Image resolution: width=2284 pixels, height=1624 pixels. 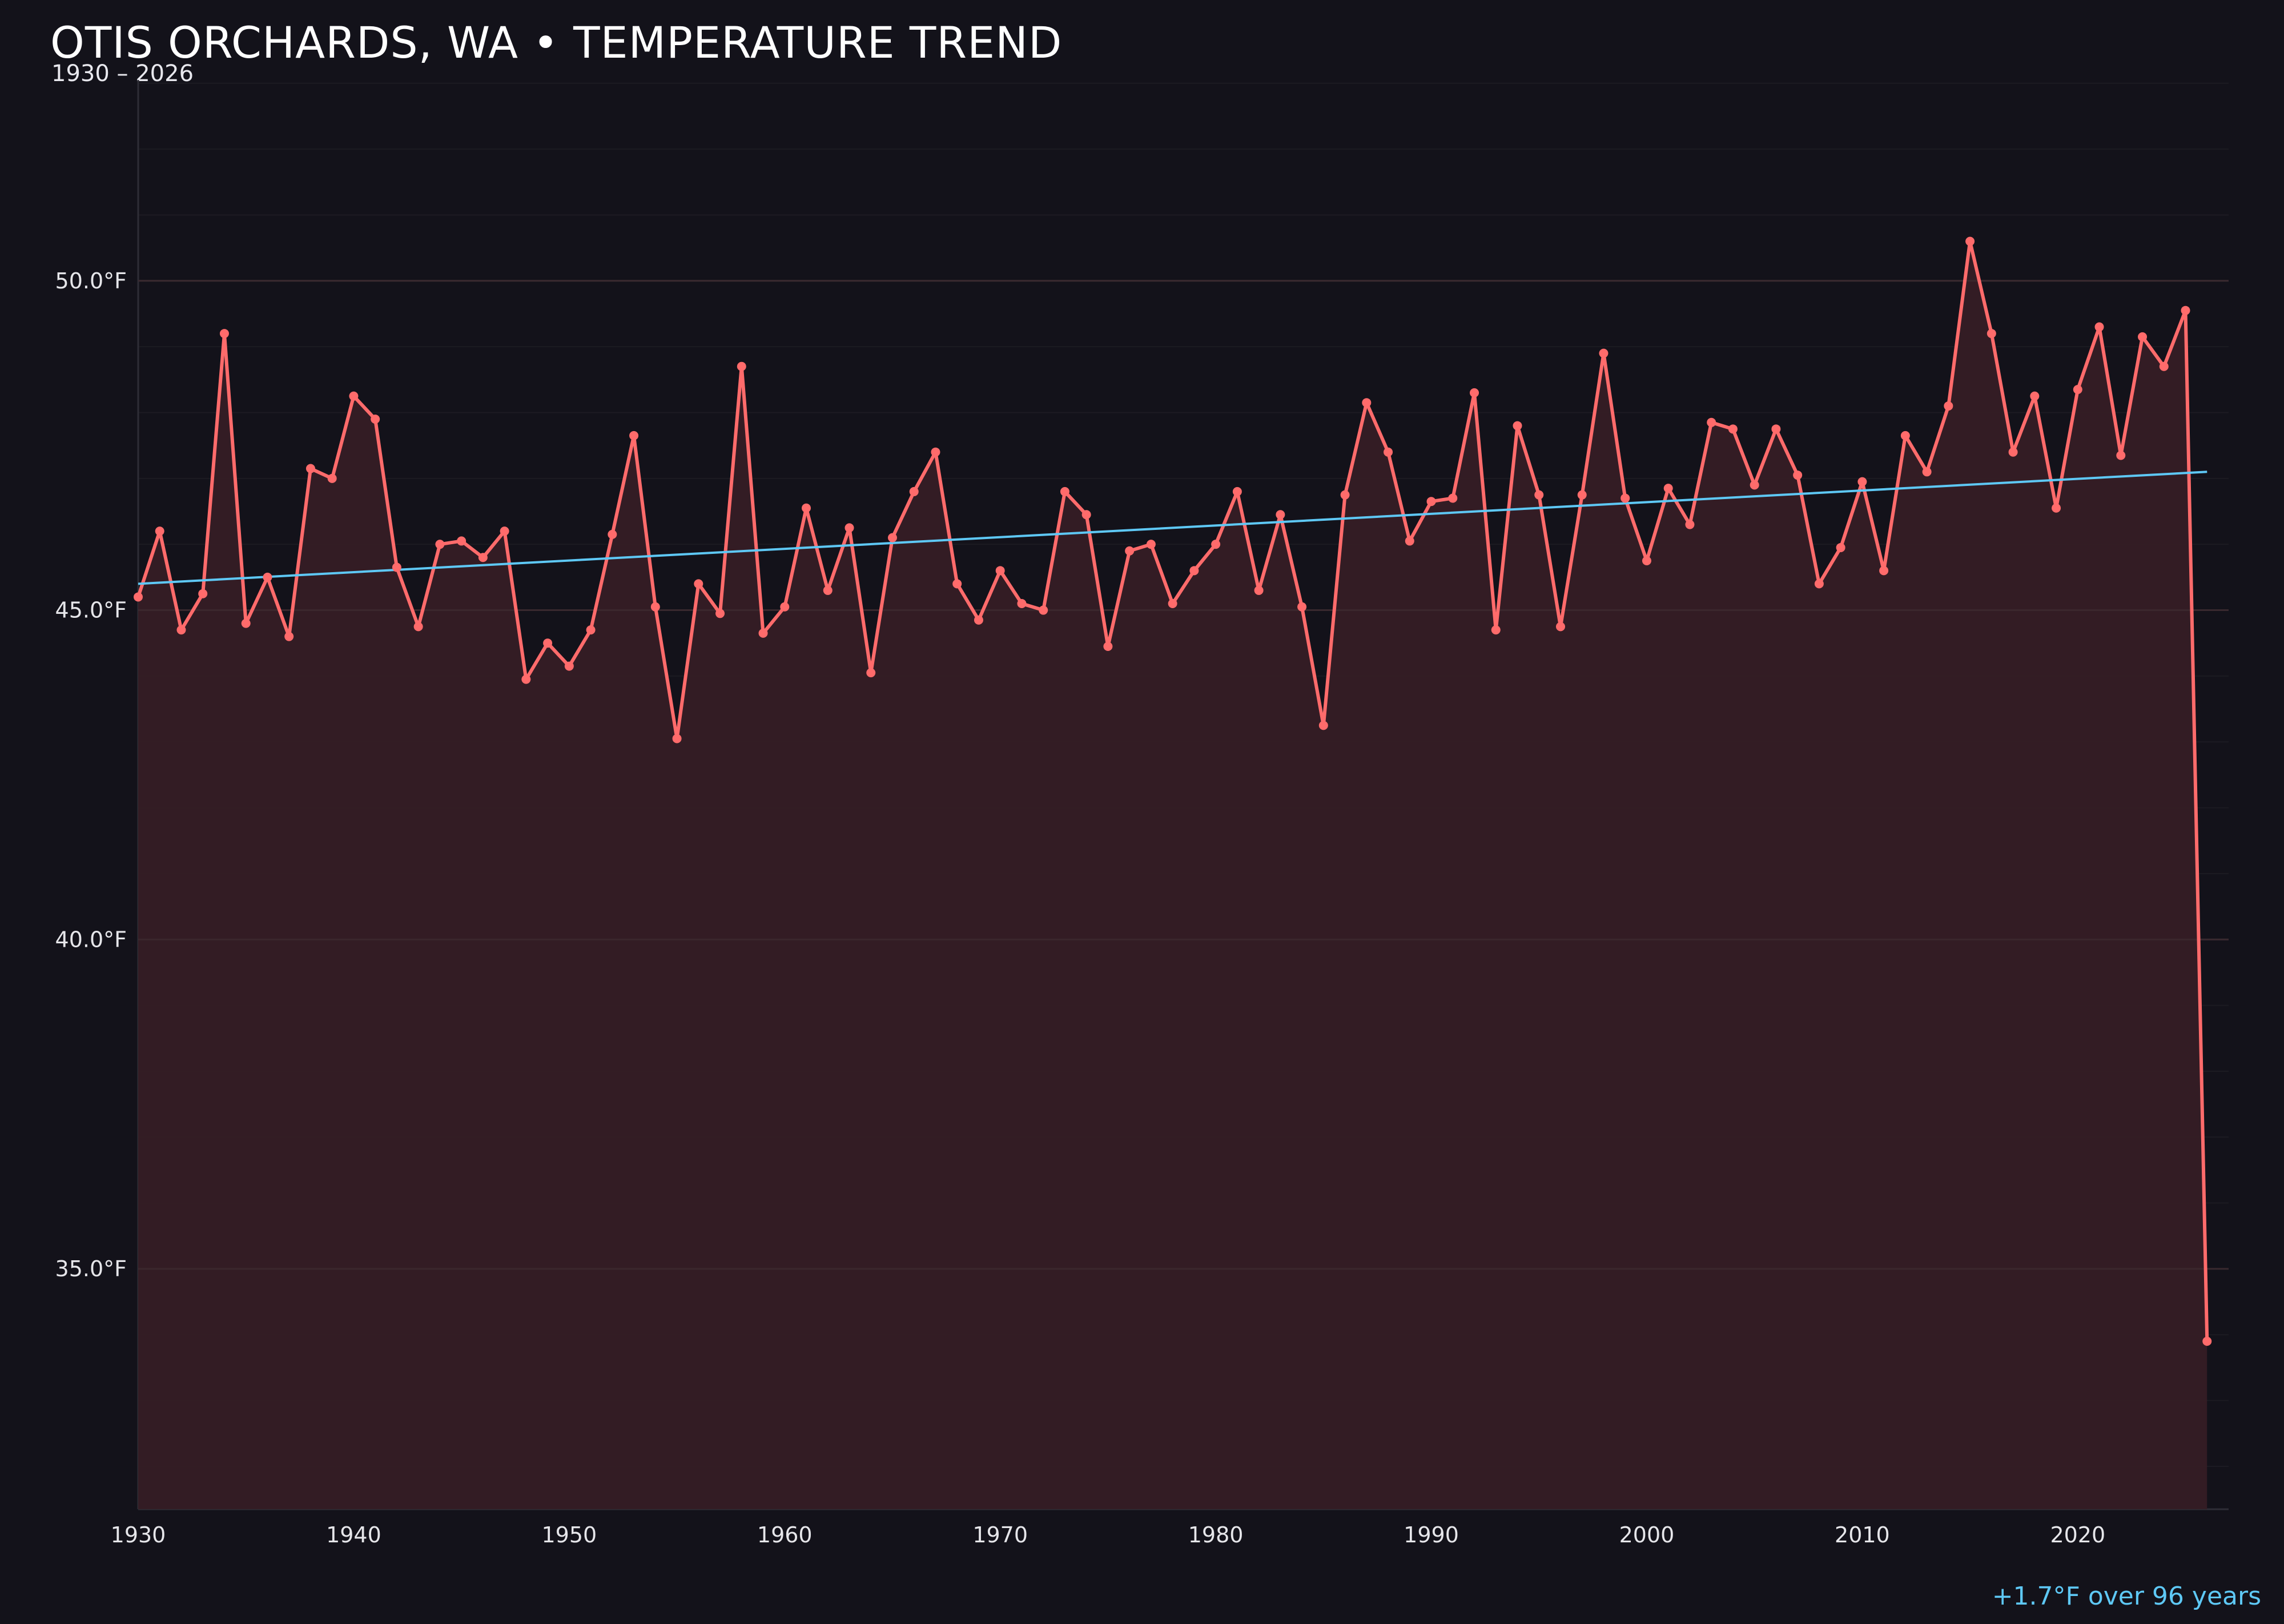 I want to click on x-tick-label: 1970, so click(x=1000, y=1534).